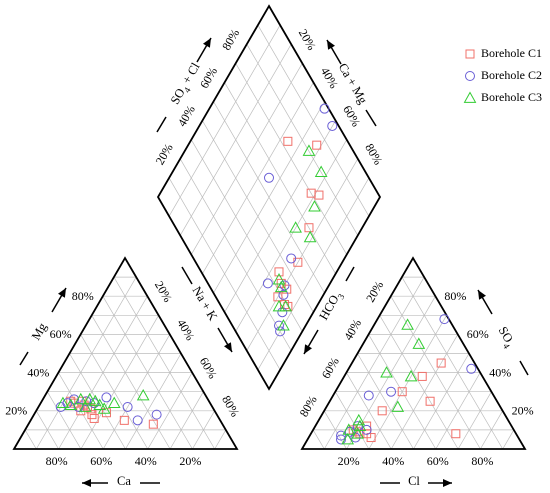 This screenshot has height=493, width=550. I want to click on point-circle-2-9-cation, so click(156, 414).